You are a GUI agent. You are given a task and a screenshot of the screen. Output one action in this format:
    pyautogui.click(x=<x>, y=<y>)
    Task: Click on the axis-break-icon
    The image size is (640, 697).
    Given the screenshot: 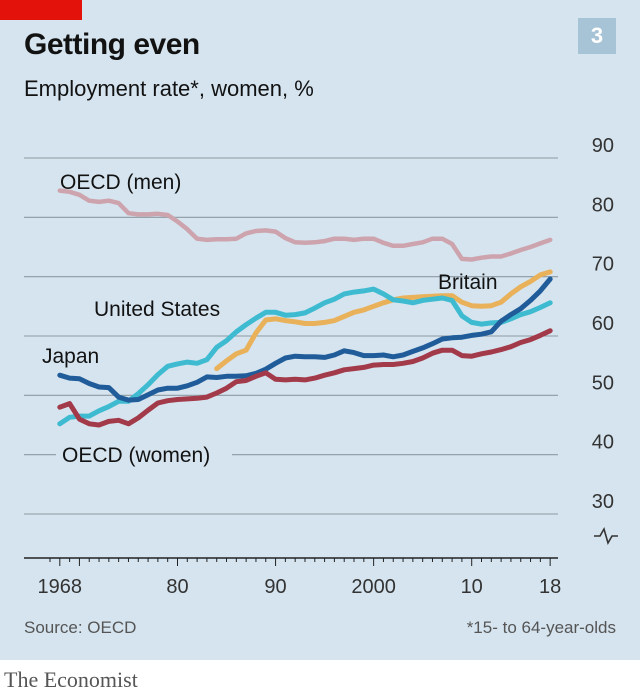 What is the action you would take?
    pyautogui.click(x=606, y=536)
    